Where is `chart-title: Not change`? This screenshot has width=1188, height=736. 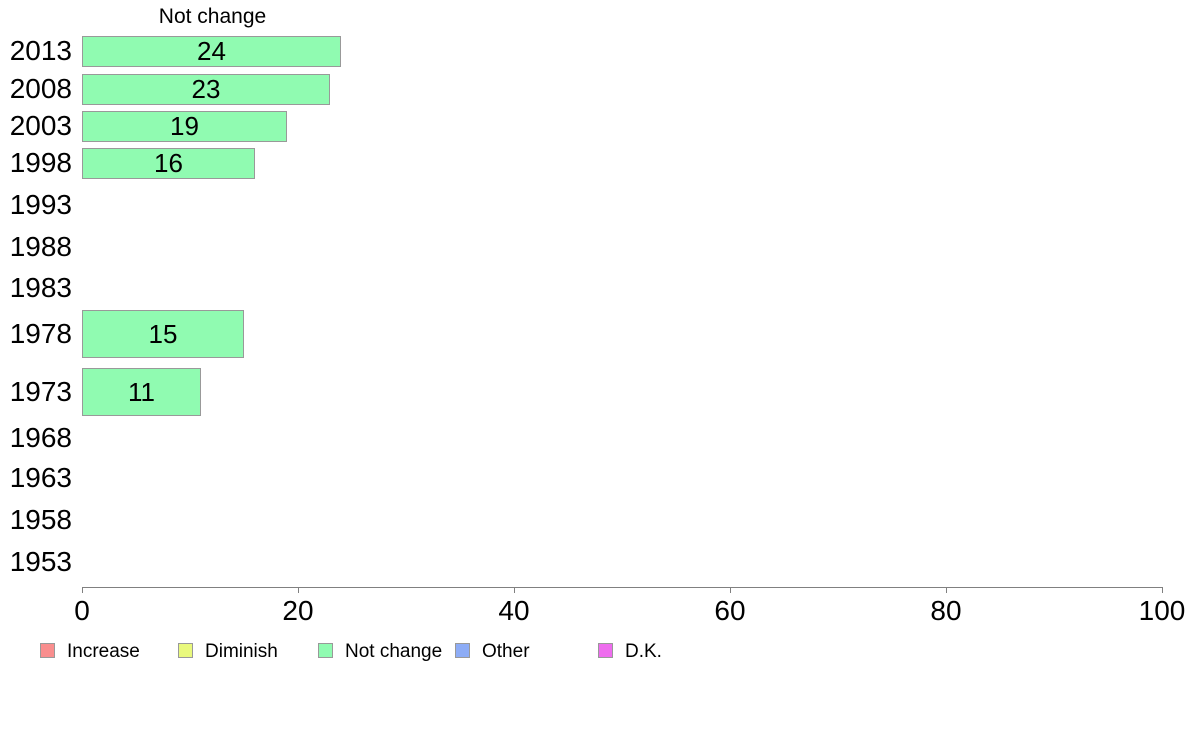
chart-title: Not change is located at coordinates (212, 16).